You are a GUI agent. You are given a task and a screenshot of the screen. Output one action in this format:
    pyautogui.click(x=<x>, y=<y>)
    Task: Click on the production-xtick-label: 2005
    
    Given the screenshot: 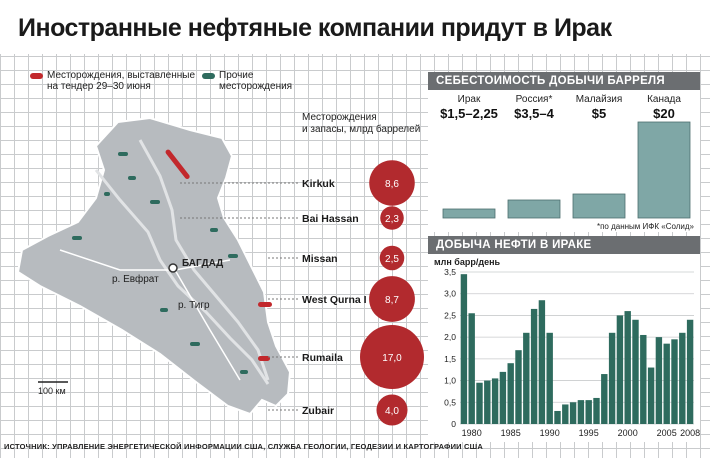 What is the action you would take?
    pyautogui.click(x=667, y=433)
    